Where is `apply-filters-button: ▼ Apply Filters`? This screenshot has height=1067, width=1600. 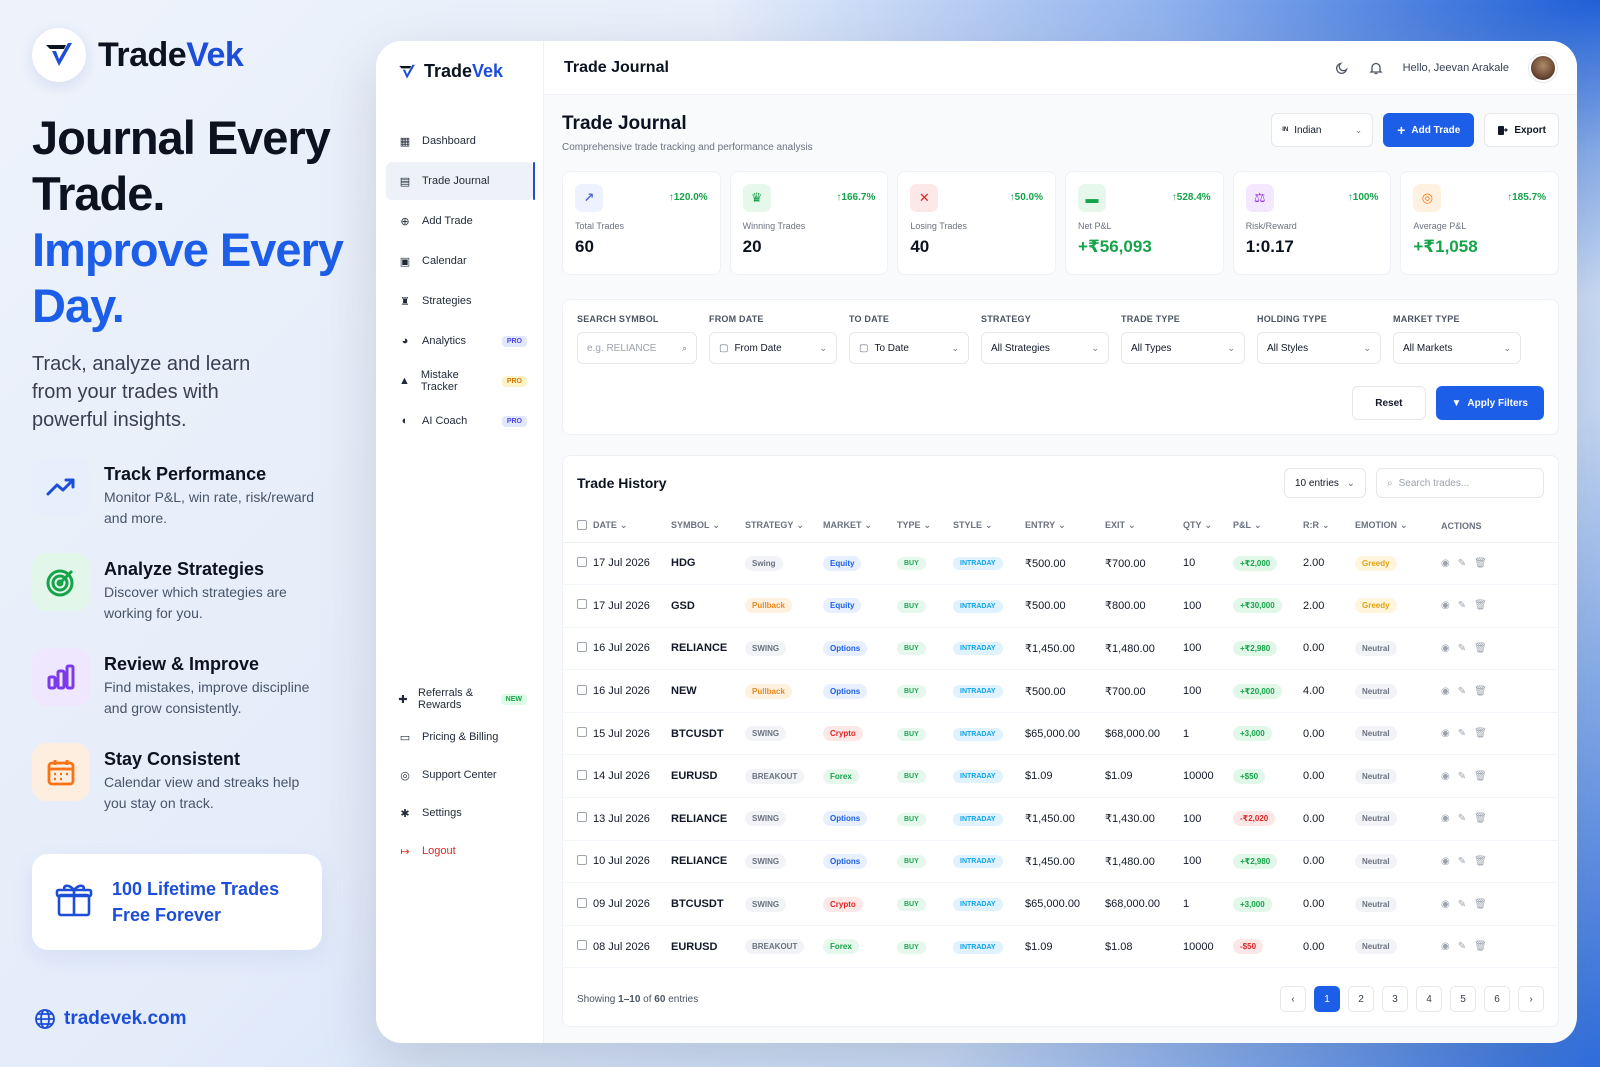 apply-filters-button: ▼ Apply Filters is located at coordinates (1489, 403).